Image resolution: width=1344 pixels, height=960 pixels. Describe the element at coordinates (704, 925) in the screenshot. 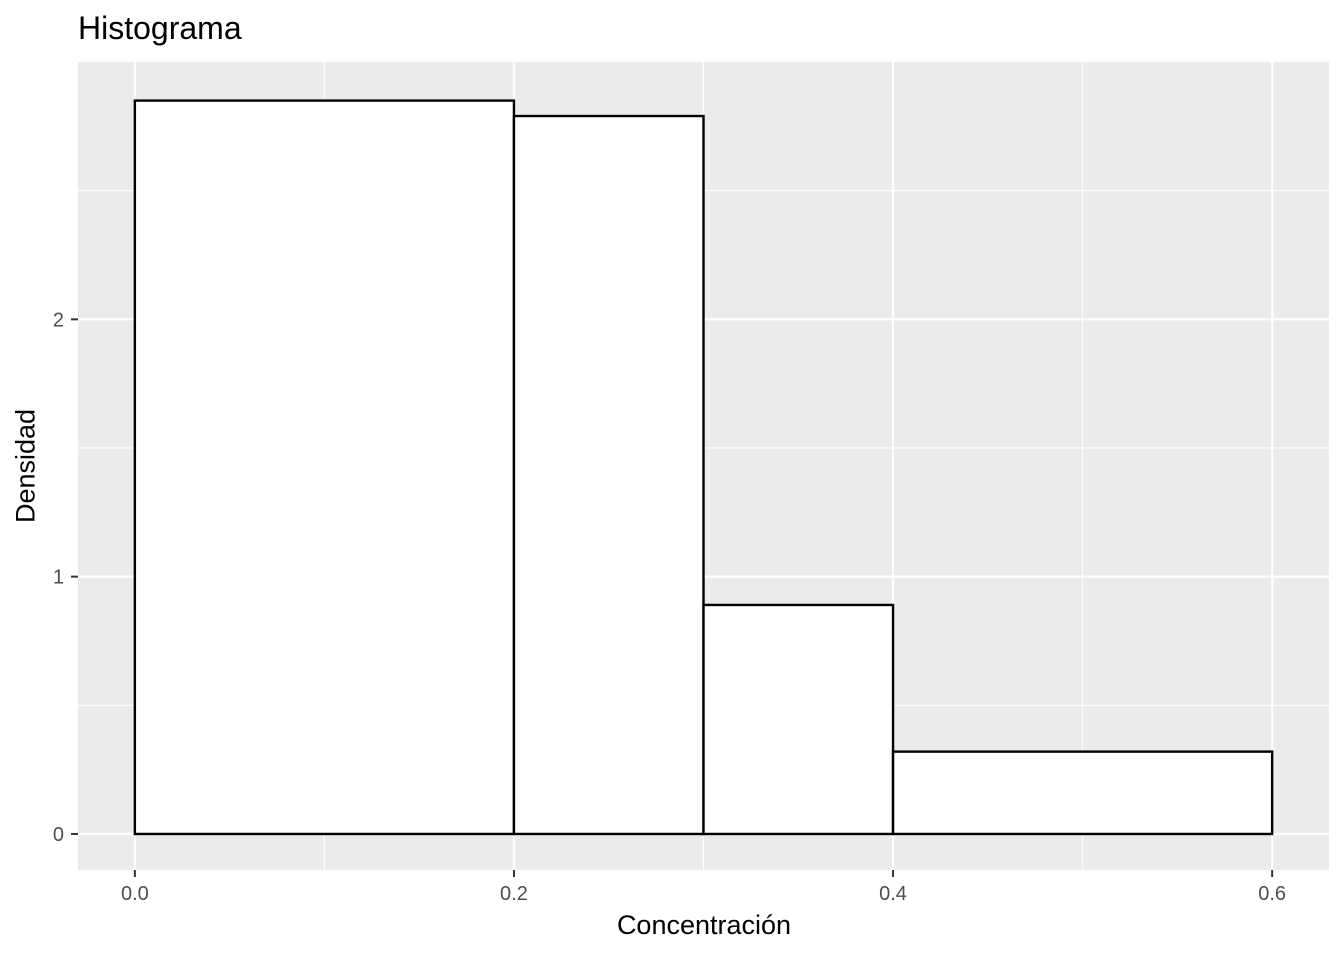

I see `x-axis-label: Concentración` at that location.